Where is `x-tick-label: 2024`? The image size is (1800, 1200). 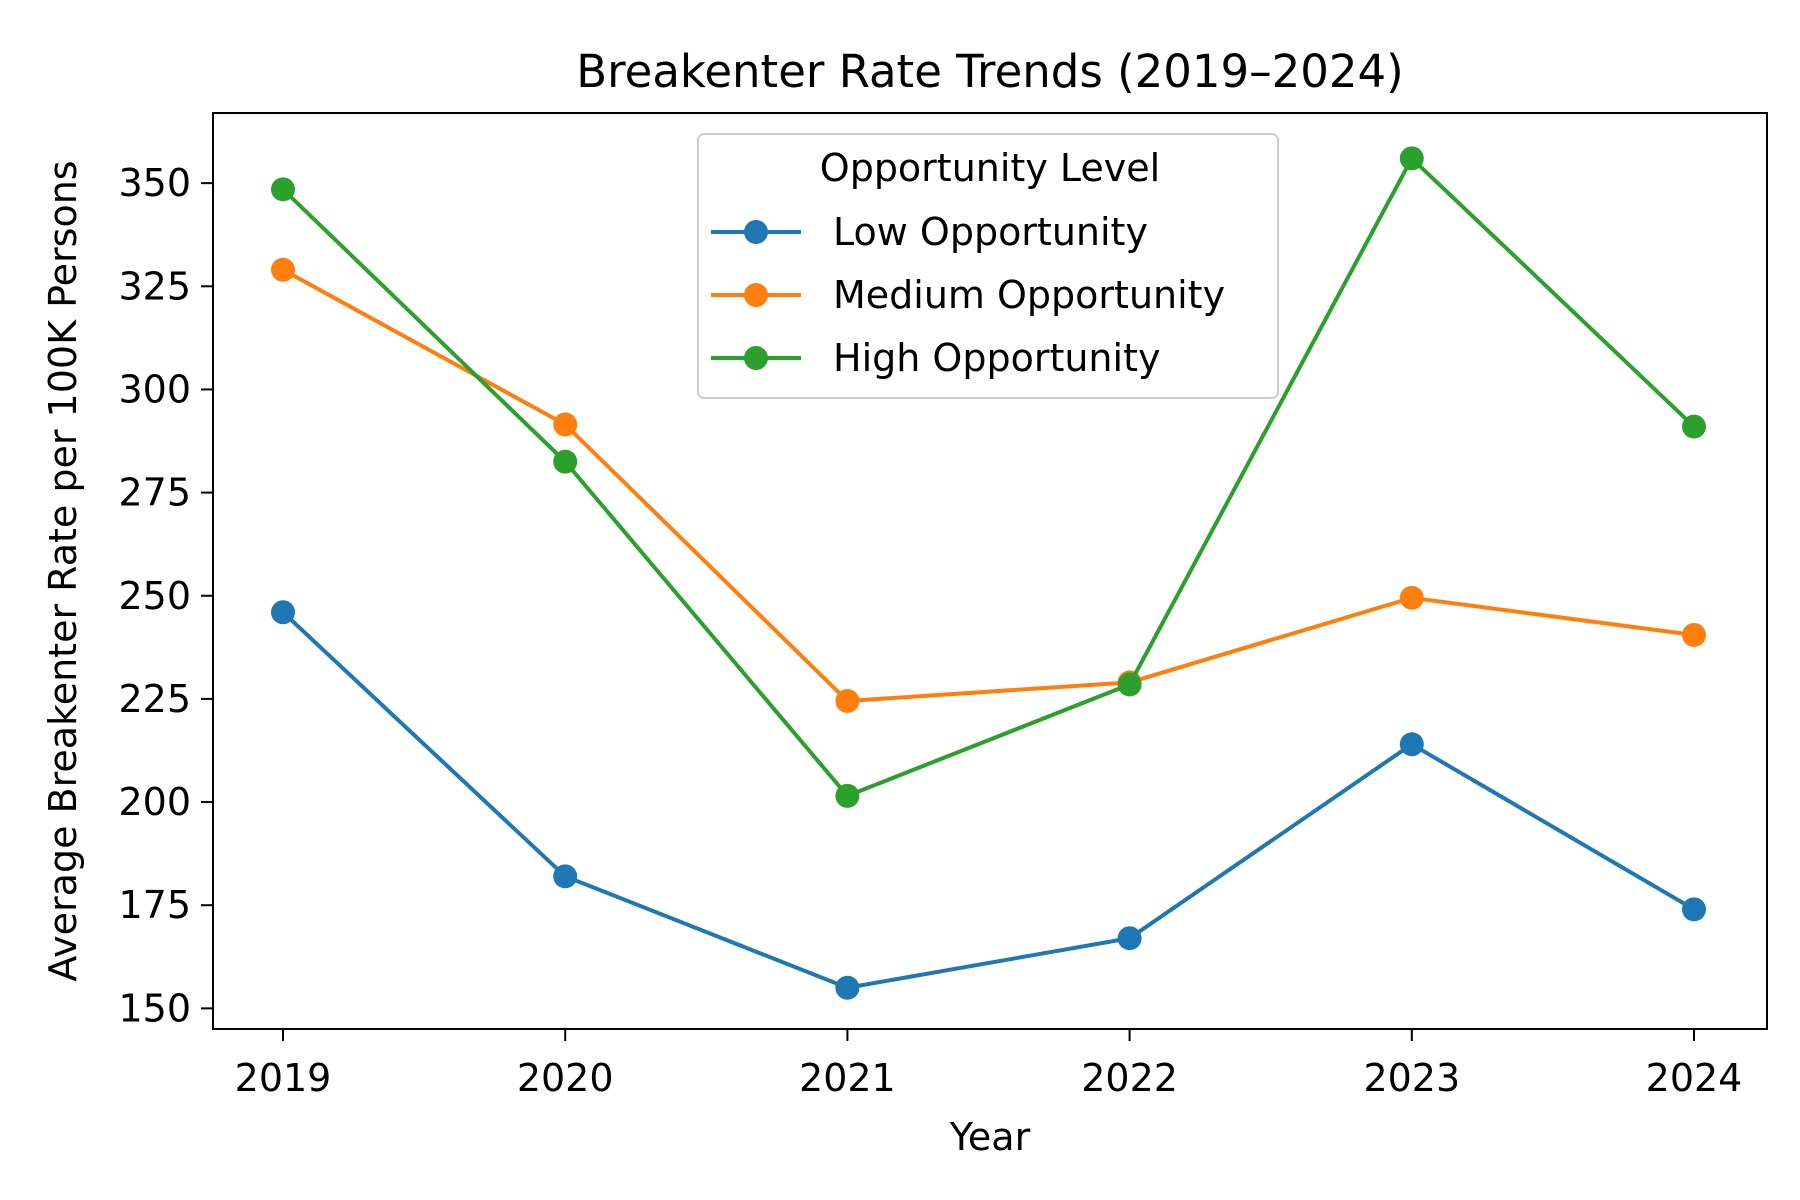 x-tick-label: 2024 is located at coordinates (1694, 1078).